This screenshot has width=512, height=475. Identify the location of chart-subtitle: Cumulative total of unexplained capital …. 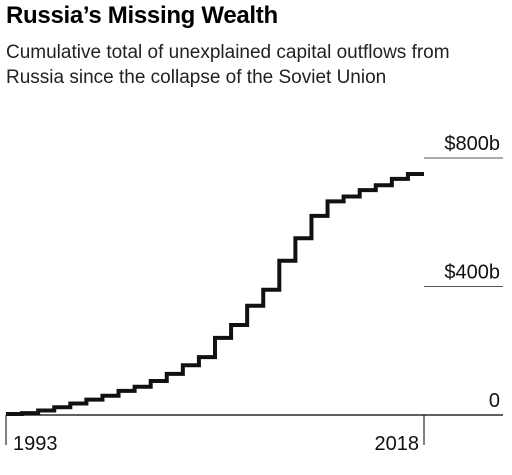
(228, 65).